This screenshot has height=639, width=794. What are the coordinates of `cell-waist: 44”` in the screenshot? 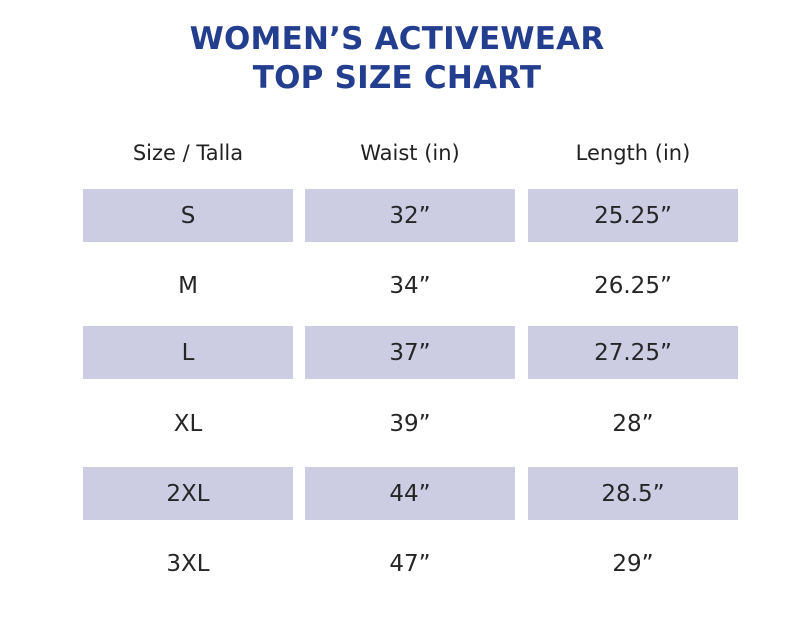 It's located at (410, 493).